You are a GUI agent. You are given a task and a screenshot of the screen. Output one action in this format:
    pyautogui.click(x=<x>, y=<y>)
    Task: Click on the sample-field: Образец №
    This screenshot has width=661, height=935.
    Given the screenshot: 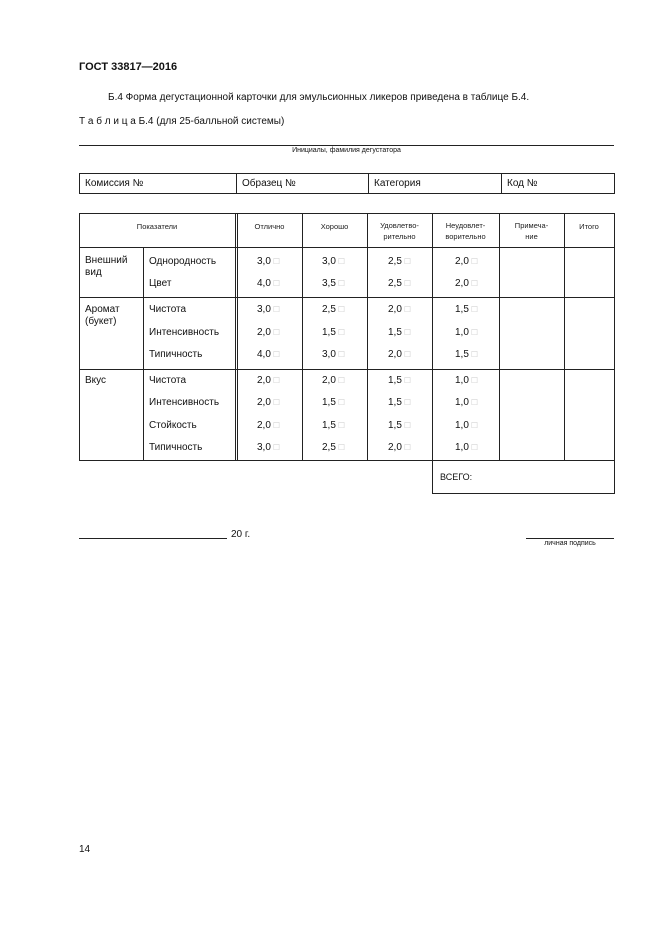 What is the action you would take?
    pyautogui.click(x=269, y=183)
    